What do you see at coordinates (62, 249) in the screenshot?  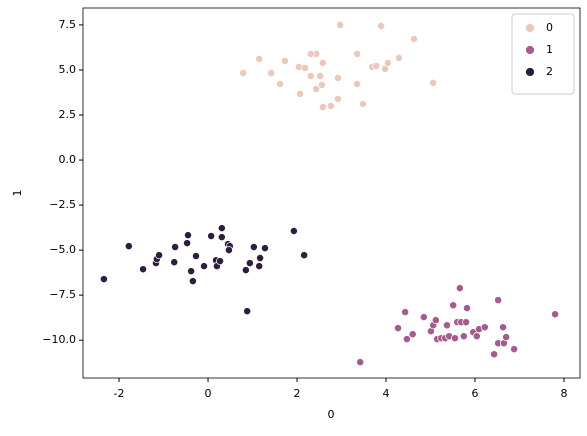 I see `y-tick-label: −5.0` at bounding box center [62, 249].